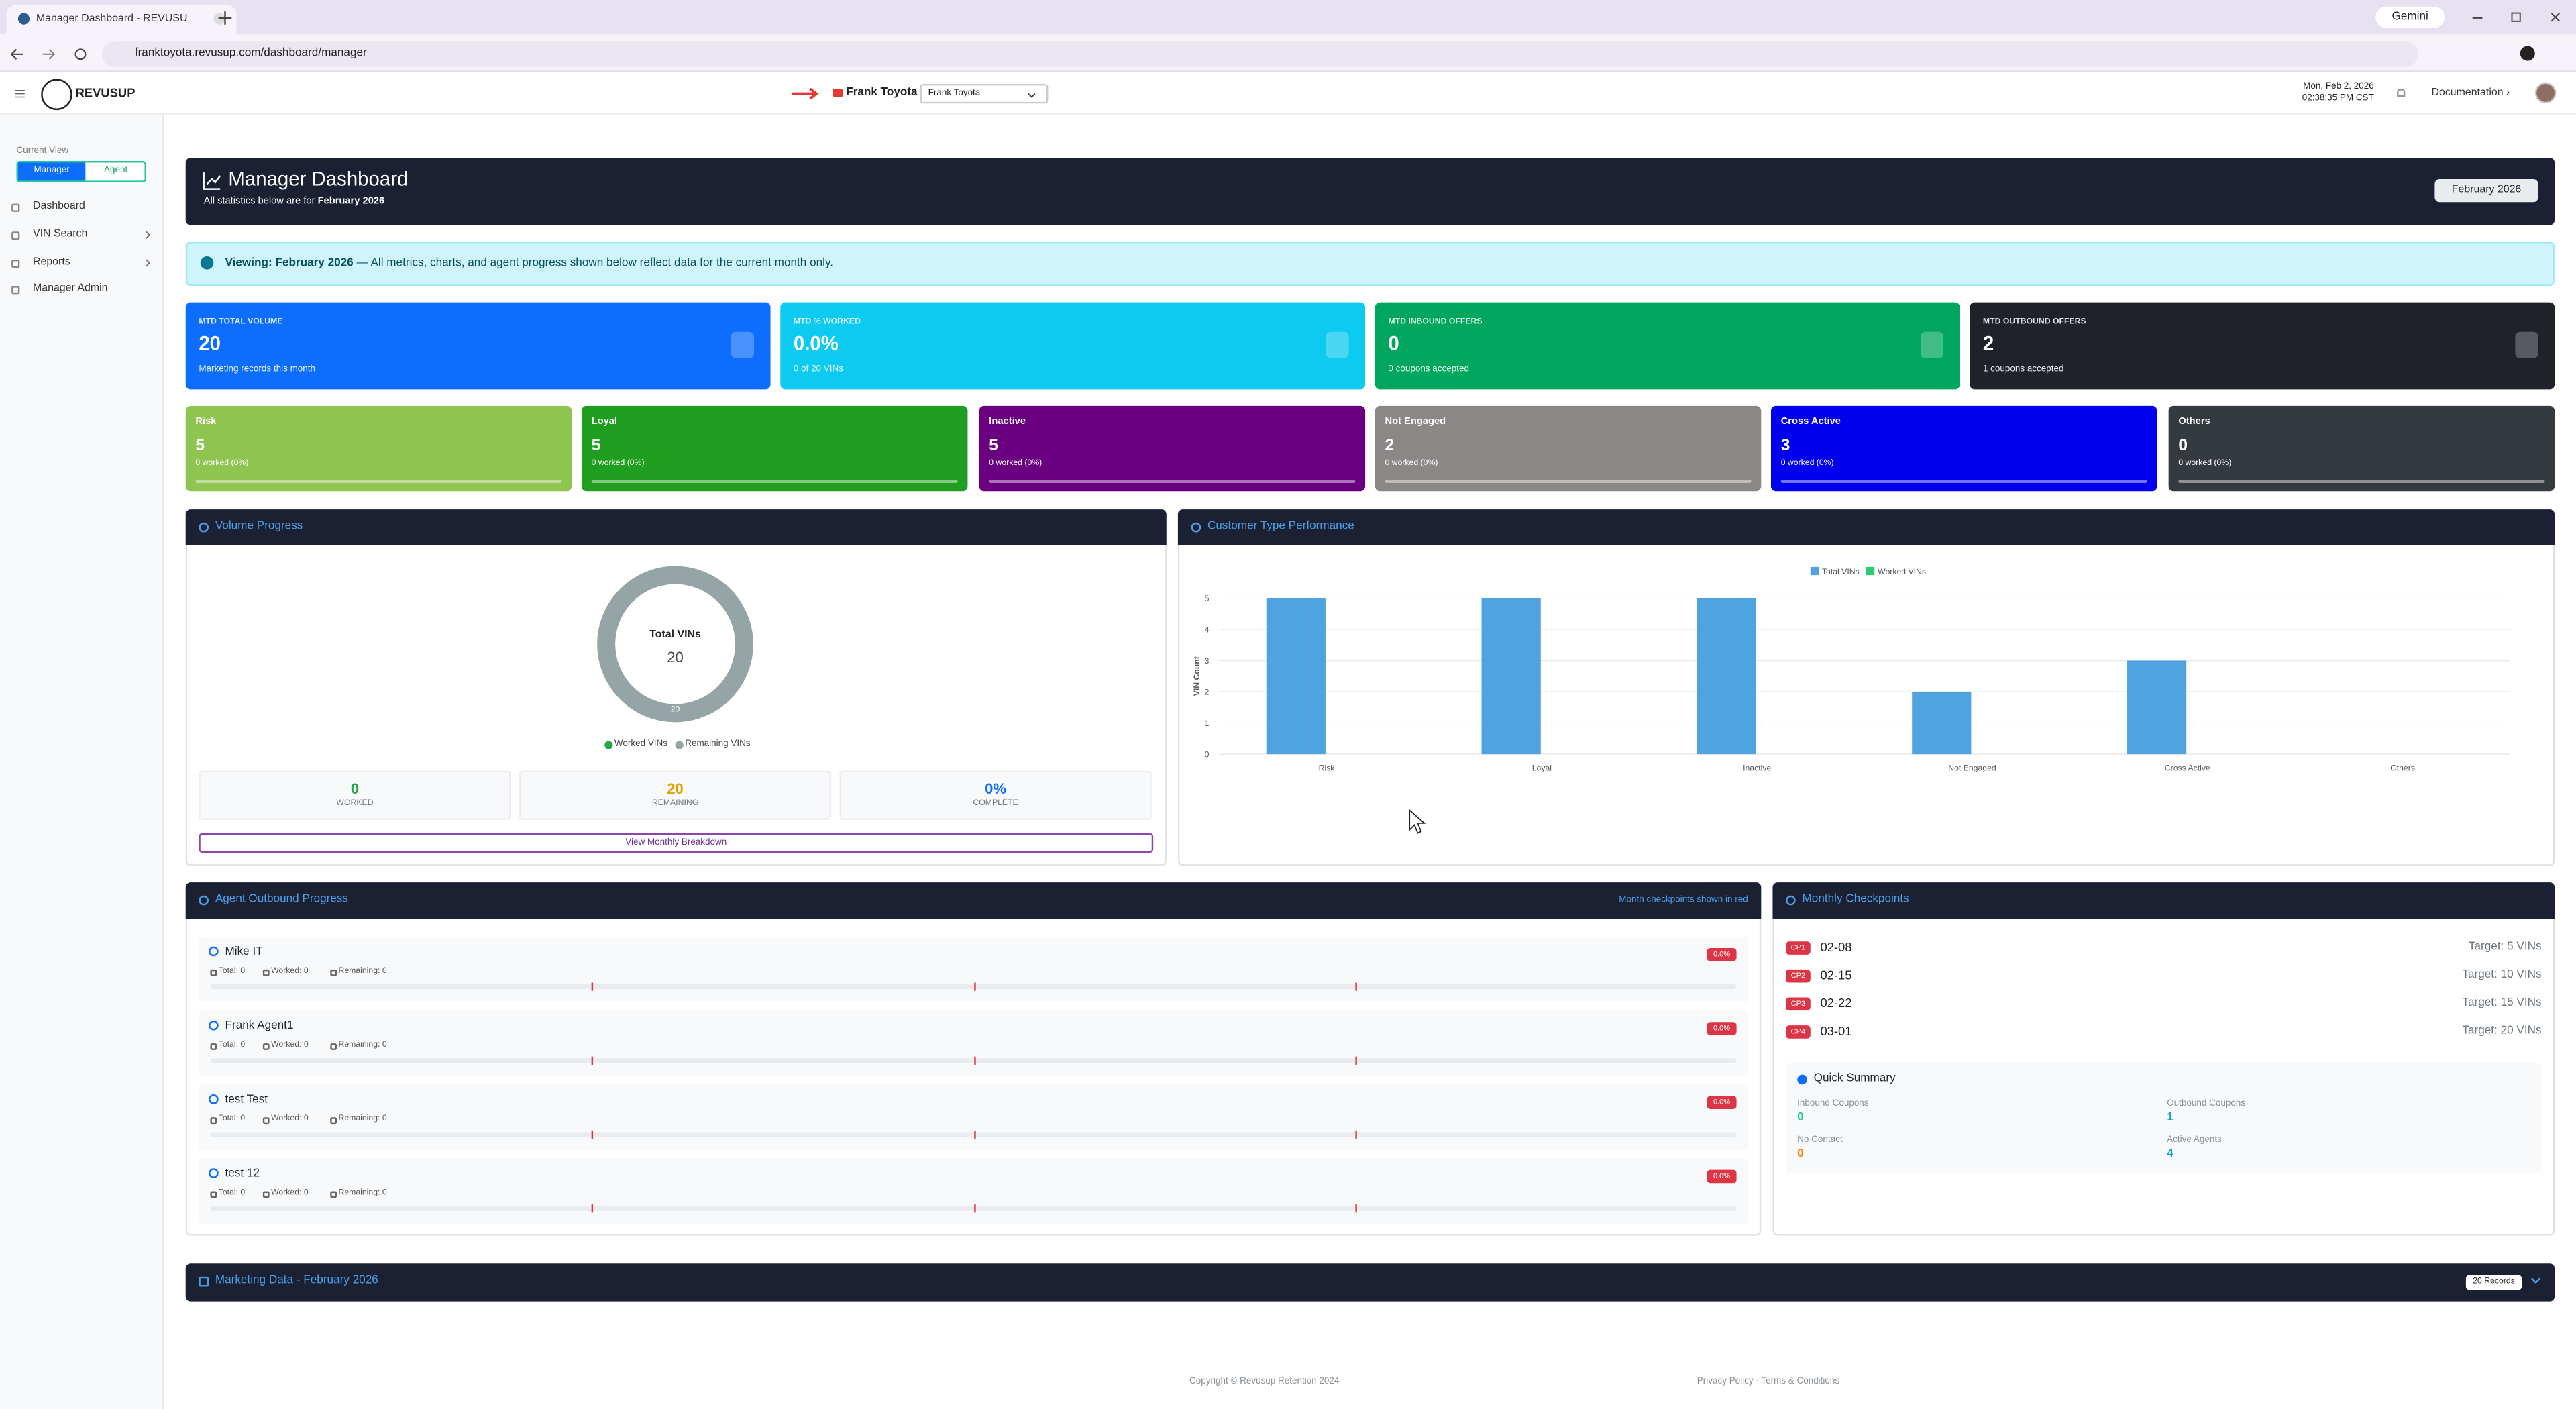  I want to click on kpi-sub: Marketing records this month, so click(257, 369).